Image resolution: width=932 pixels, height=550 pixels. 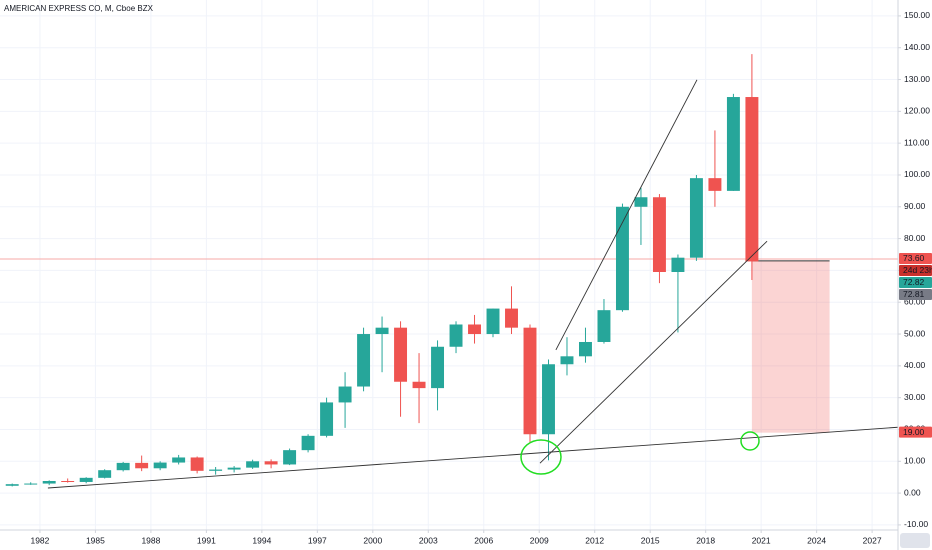 What do you see at coordinates (705, 540) in the screenshot?
I see `x-tick-label: 2018` at bounding box center [705, 540].